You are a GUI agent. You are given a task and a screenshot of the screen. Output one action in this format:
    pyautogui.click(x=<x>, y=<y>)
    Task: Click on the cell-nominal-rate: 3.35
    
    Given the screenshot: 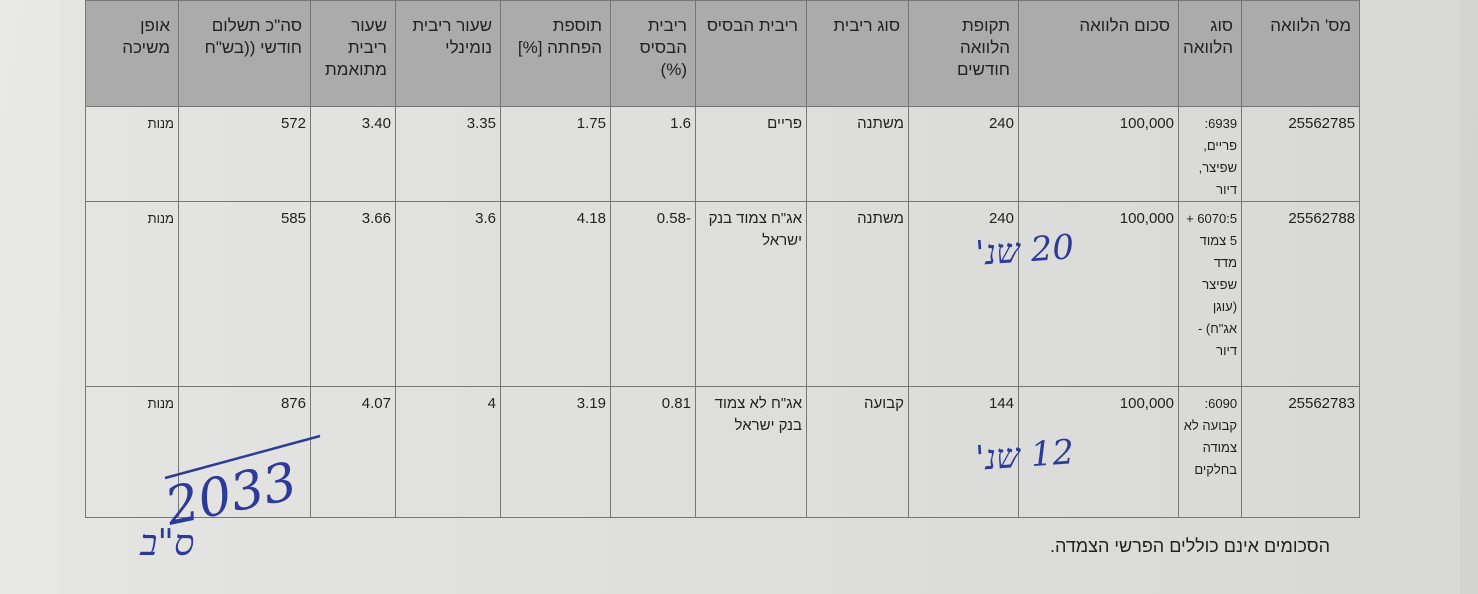 What is the action you would take?
    pyautogui.click(x=448, y=154)
    